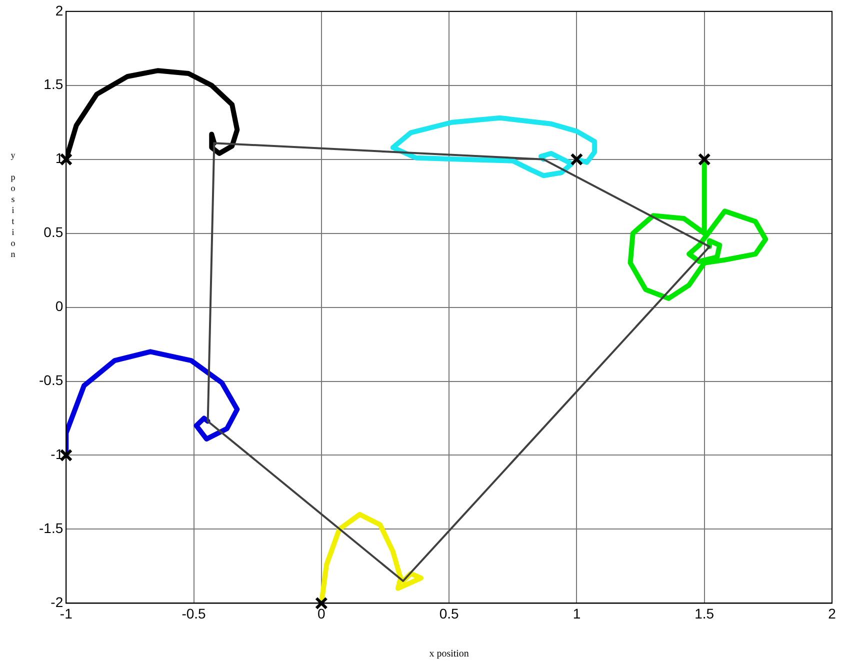  Describe the element at coordinates (449, 613) in the screenshot. I see `x-tick-label: 0.5` at that location.